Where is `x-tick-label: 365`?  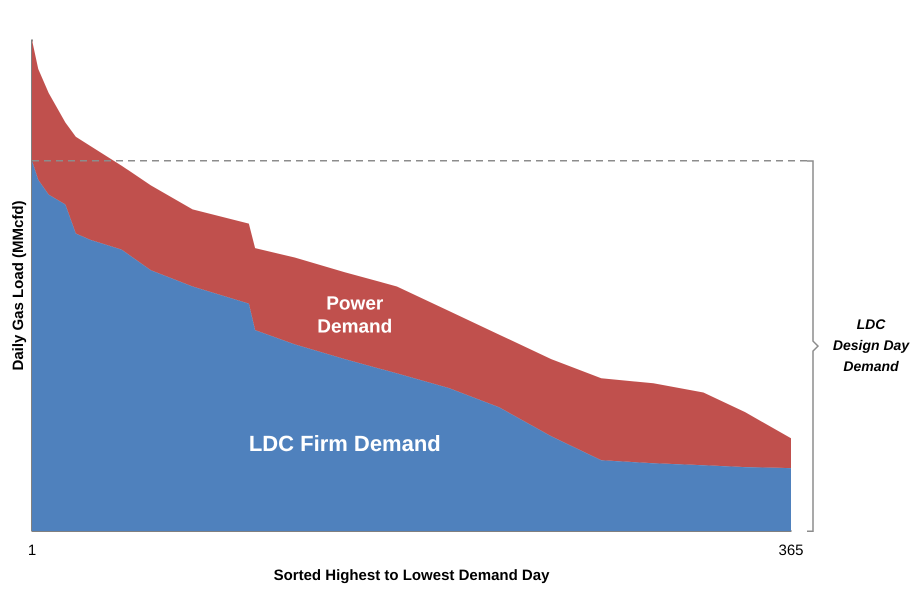 x-tick-label: 365 is located at coordinates (791, 551).